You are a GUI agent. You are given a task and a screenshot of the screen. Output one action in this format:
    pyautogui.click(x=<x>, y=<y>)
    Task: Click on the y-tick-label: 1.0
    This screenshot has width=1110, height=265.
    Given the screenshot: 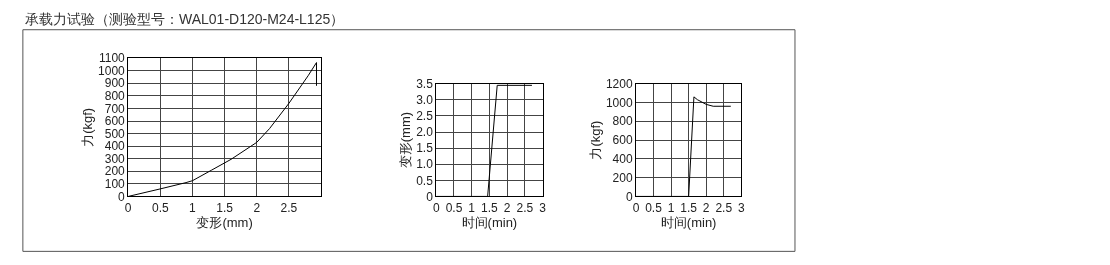 What is the action you would take?
    pyautogui.click(x=425, y=164)
    